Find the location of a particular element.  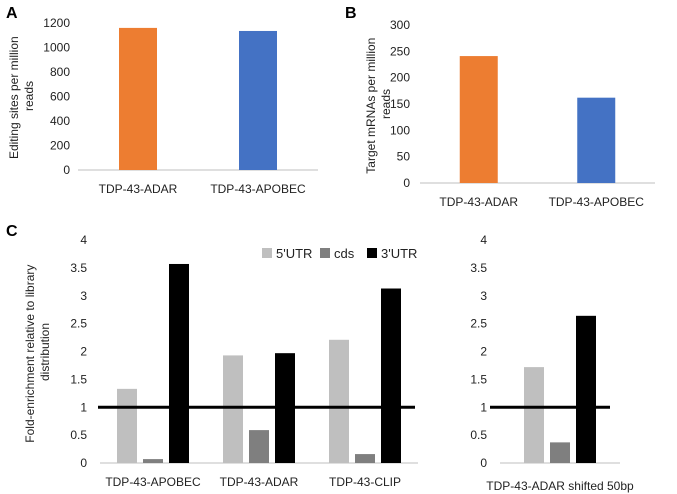

y-tick-label: 1000 is located at coordinates (56, 48).